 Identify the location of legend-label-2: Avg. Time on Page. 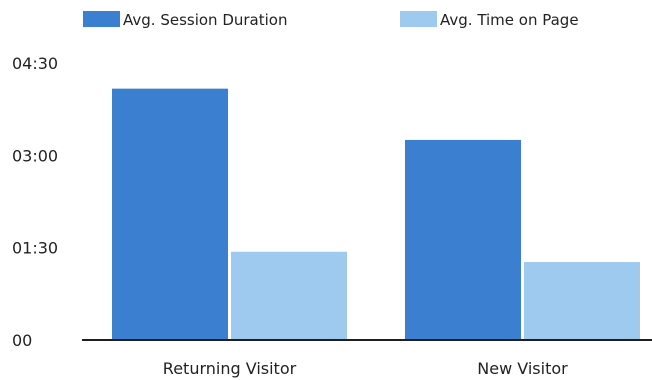
(509, 20).